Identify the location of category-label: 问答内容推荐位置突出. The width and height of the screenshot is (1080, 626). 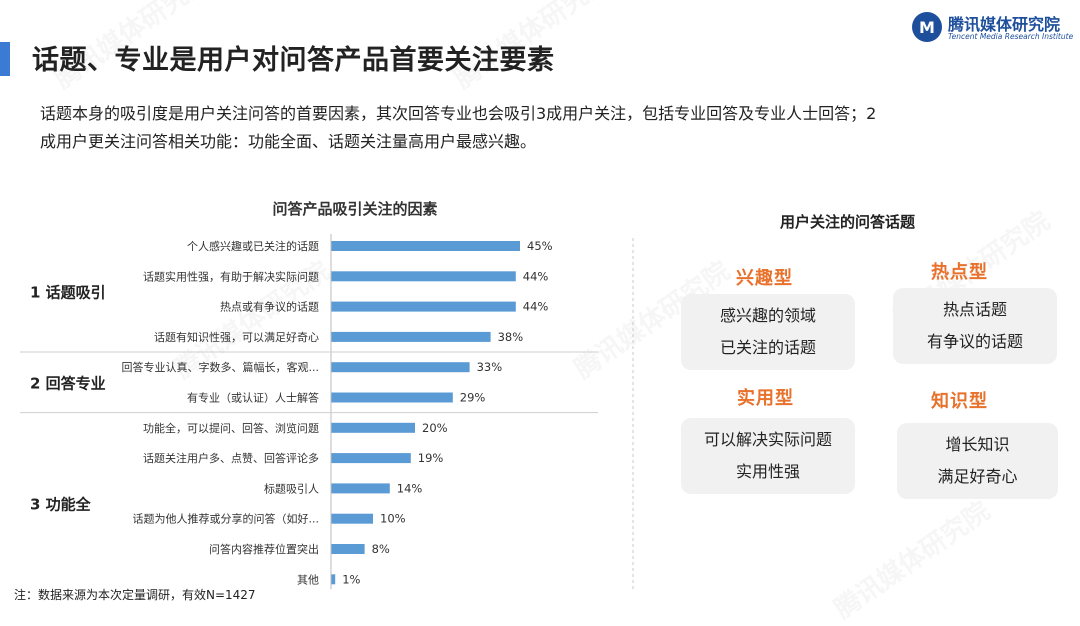
(264, 549).